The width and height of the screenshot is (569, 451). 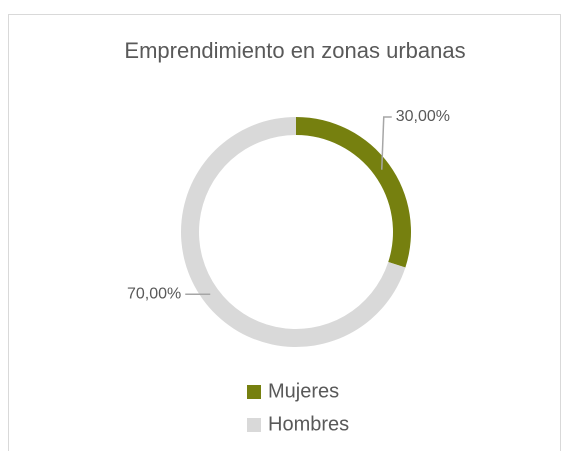 I want to click on leader-line, so click(x=386, y=143).